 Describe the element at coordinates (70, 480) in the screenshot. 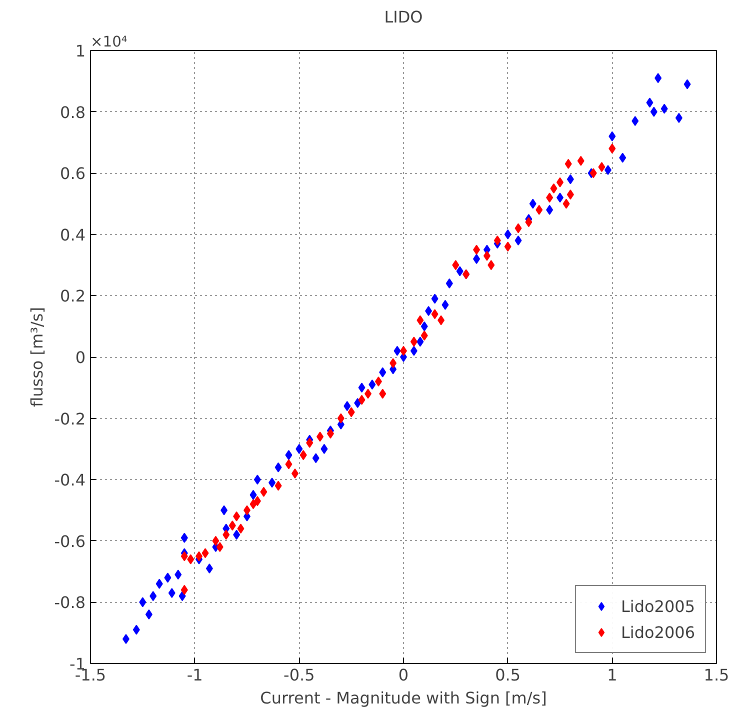

I see `y-tick-label: -0.4` at that location.